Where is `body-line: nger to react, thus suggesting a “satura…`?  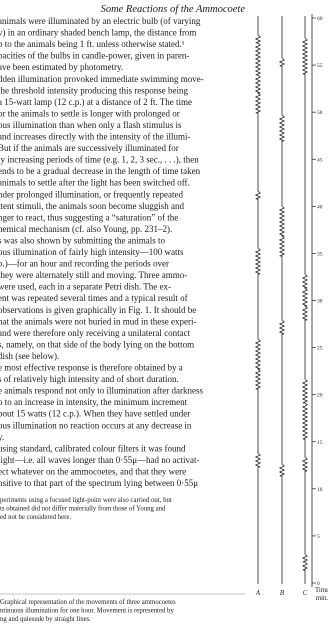
body-line: nger to react, thus suggesting a “satura… is located at coordinates (89, 217).